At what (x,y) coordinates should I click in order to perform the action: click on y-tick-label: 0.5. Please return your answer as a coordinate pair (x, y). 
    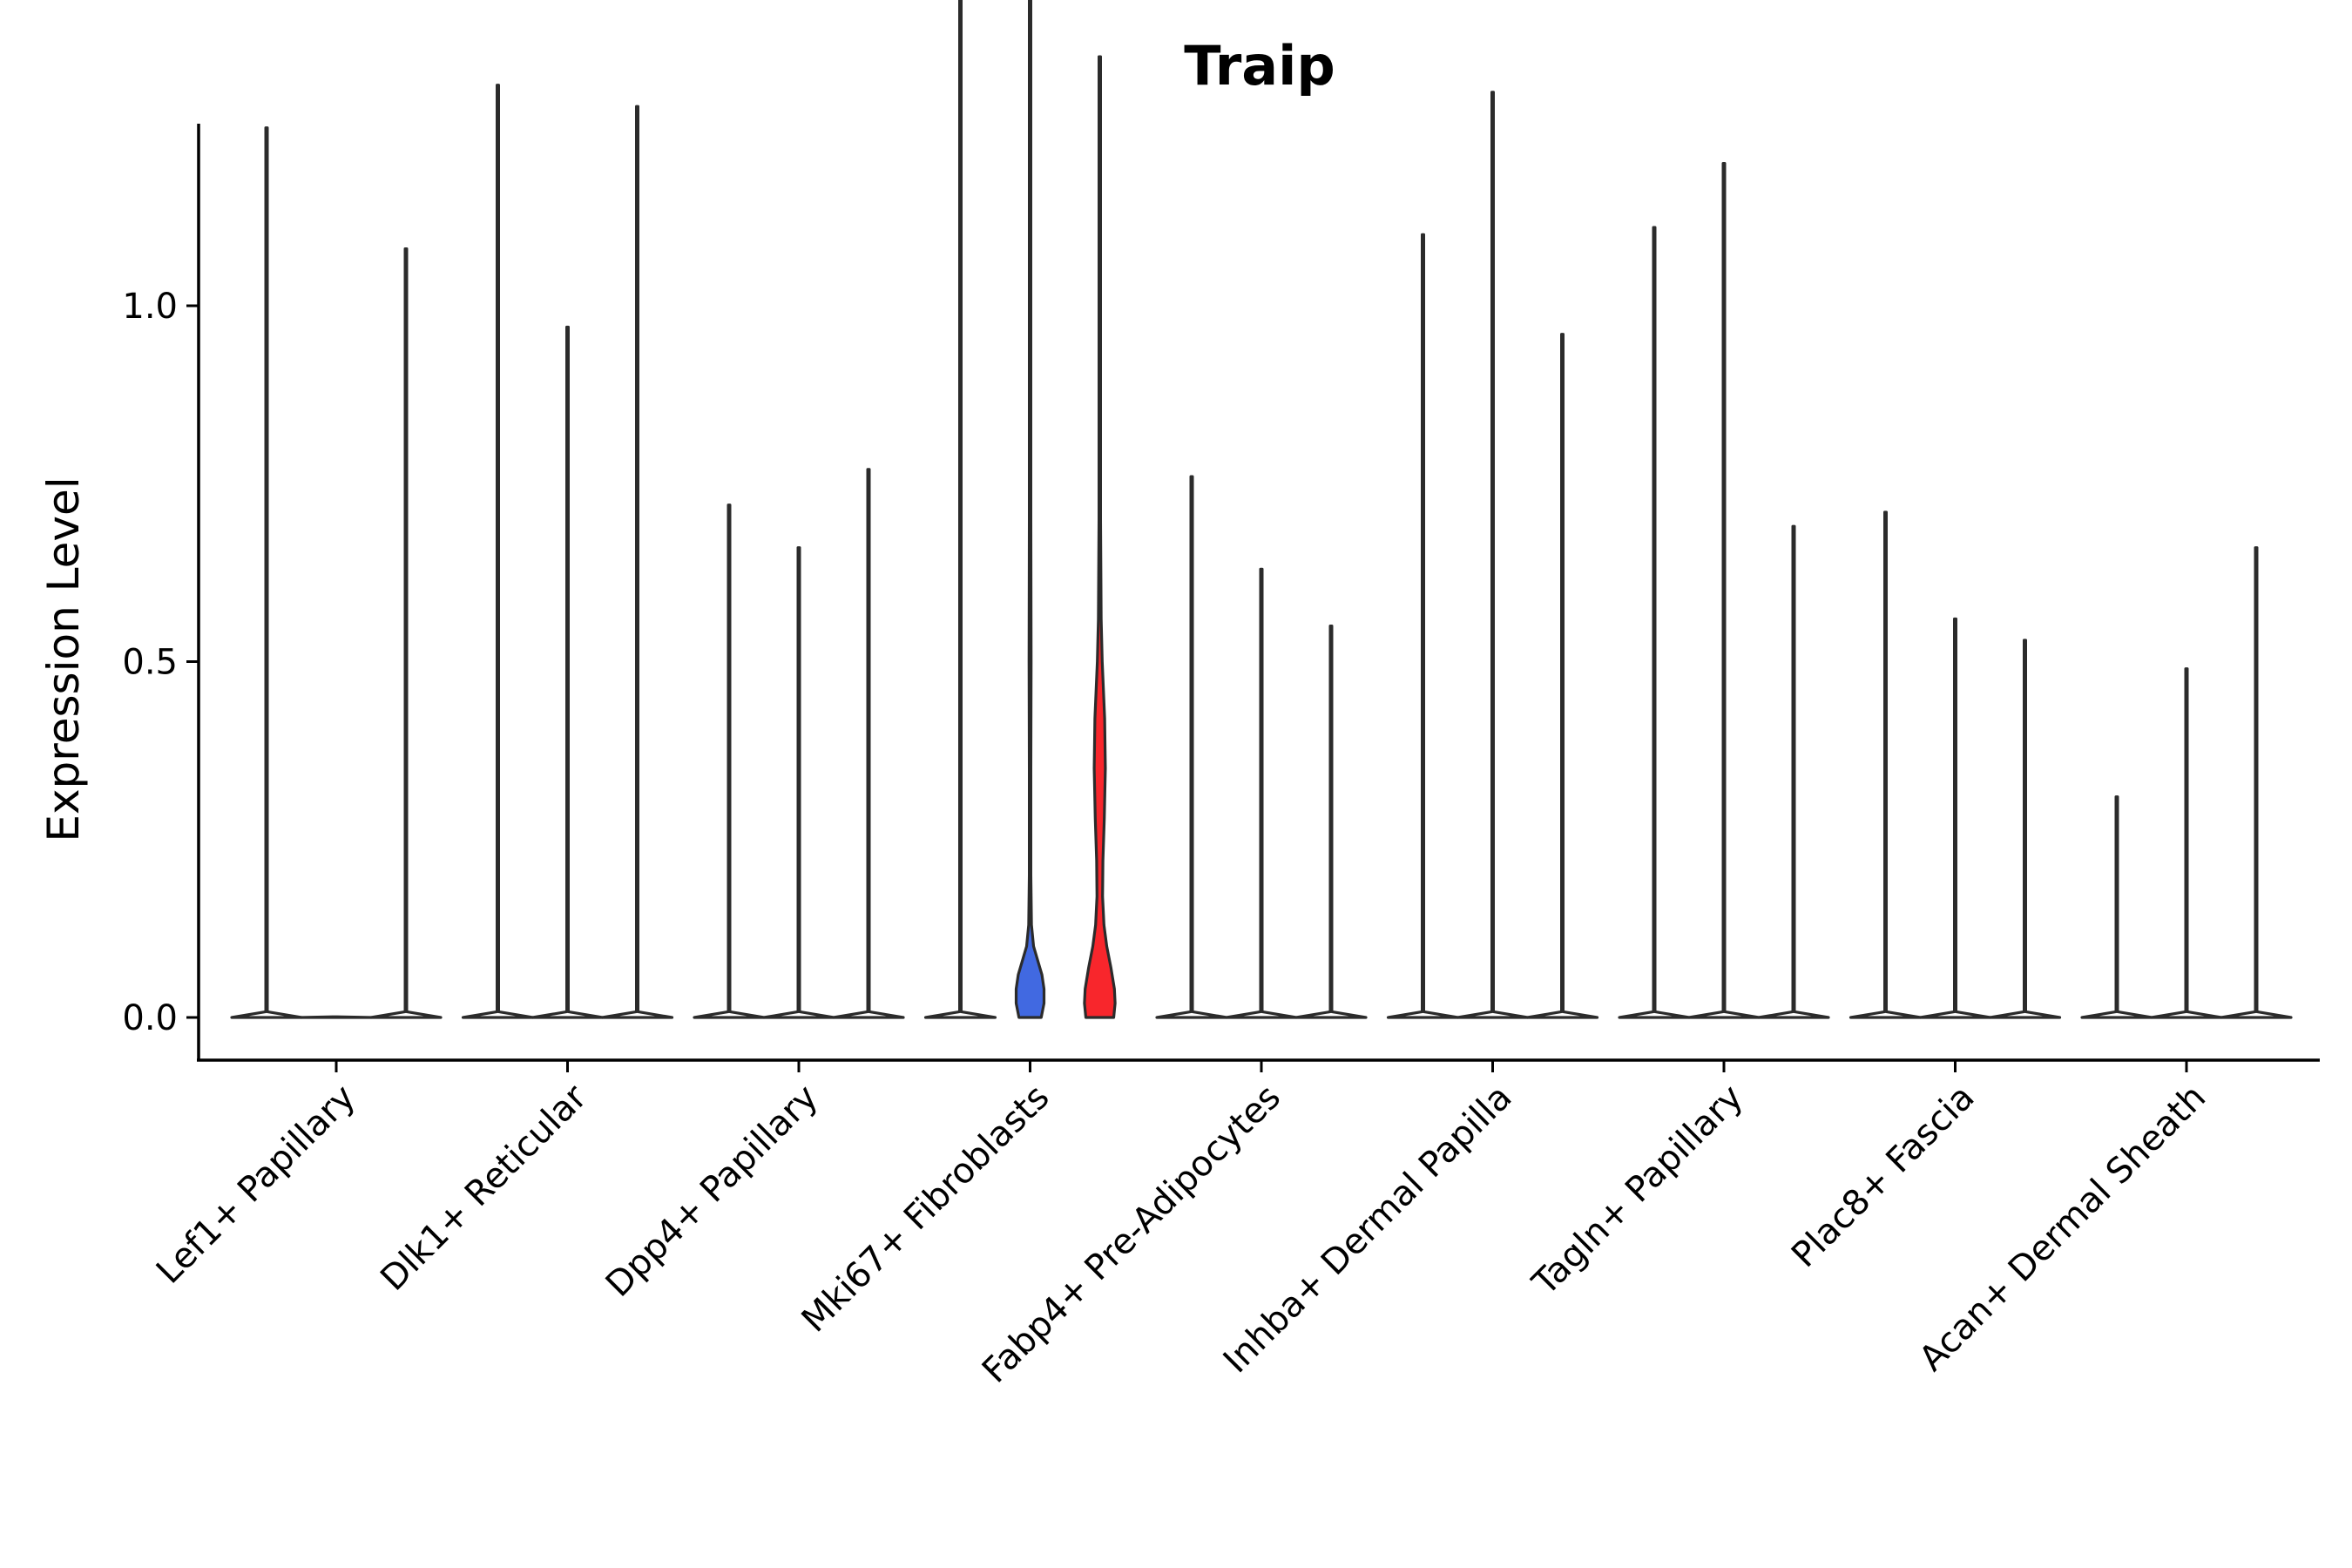
    Looking at the image, I should click on (150, 663).